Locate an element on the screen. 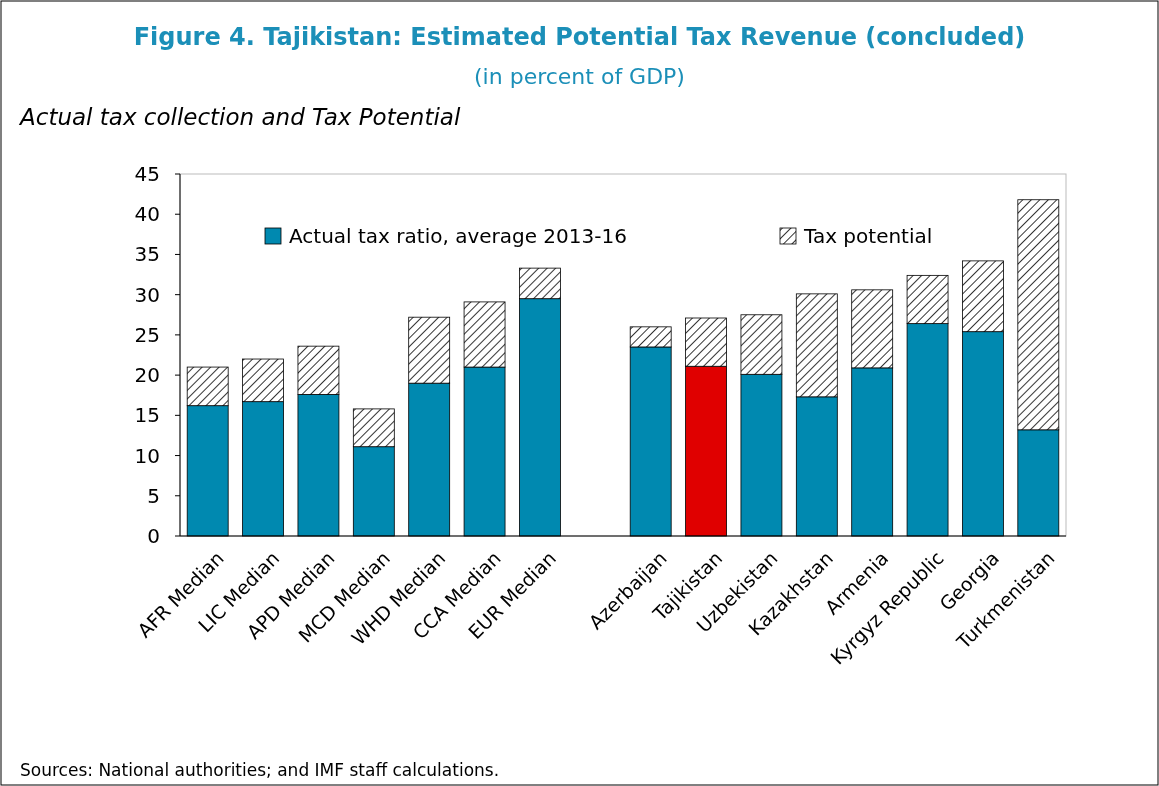 The height and width of the screenshot is (786, 1159). y-tick-label: 25 is located at coordinates (147, 334).